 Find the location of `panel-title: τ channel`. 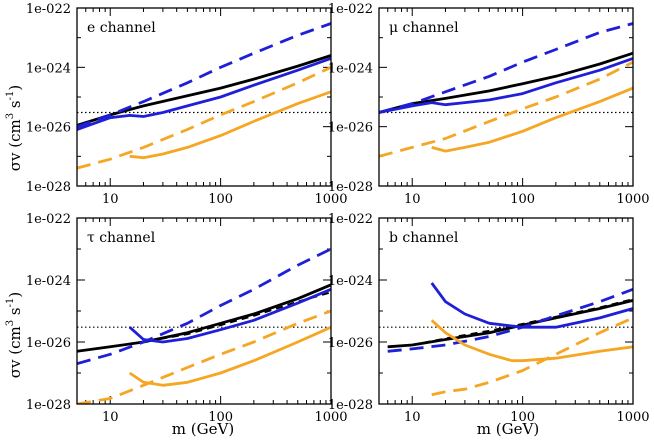

panel-title: τ channel is located at coordinates (121, 238).